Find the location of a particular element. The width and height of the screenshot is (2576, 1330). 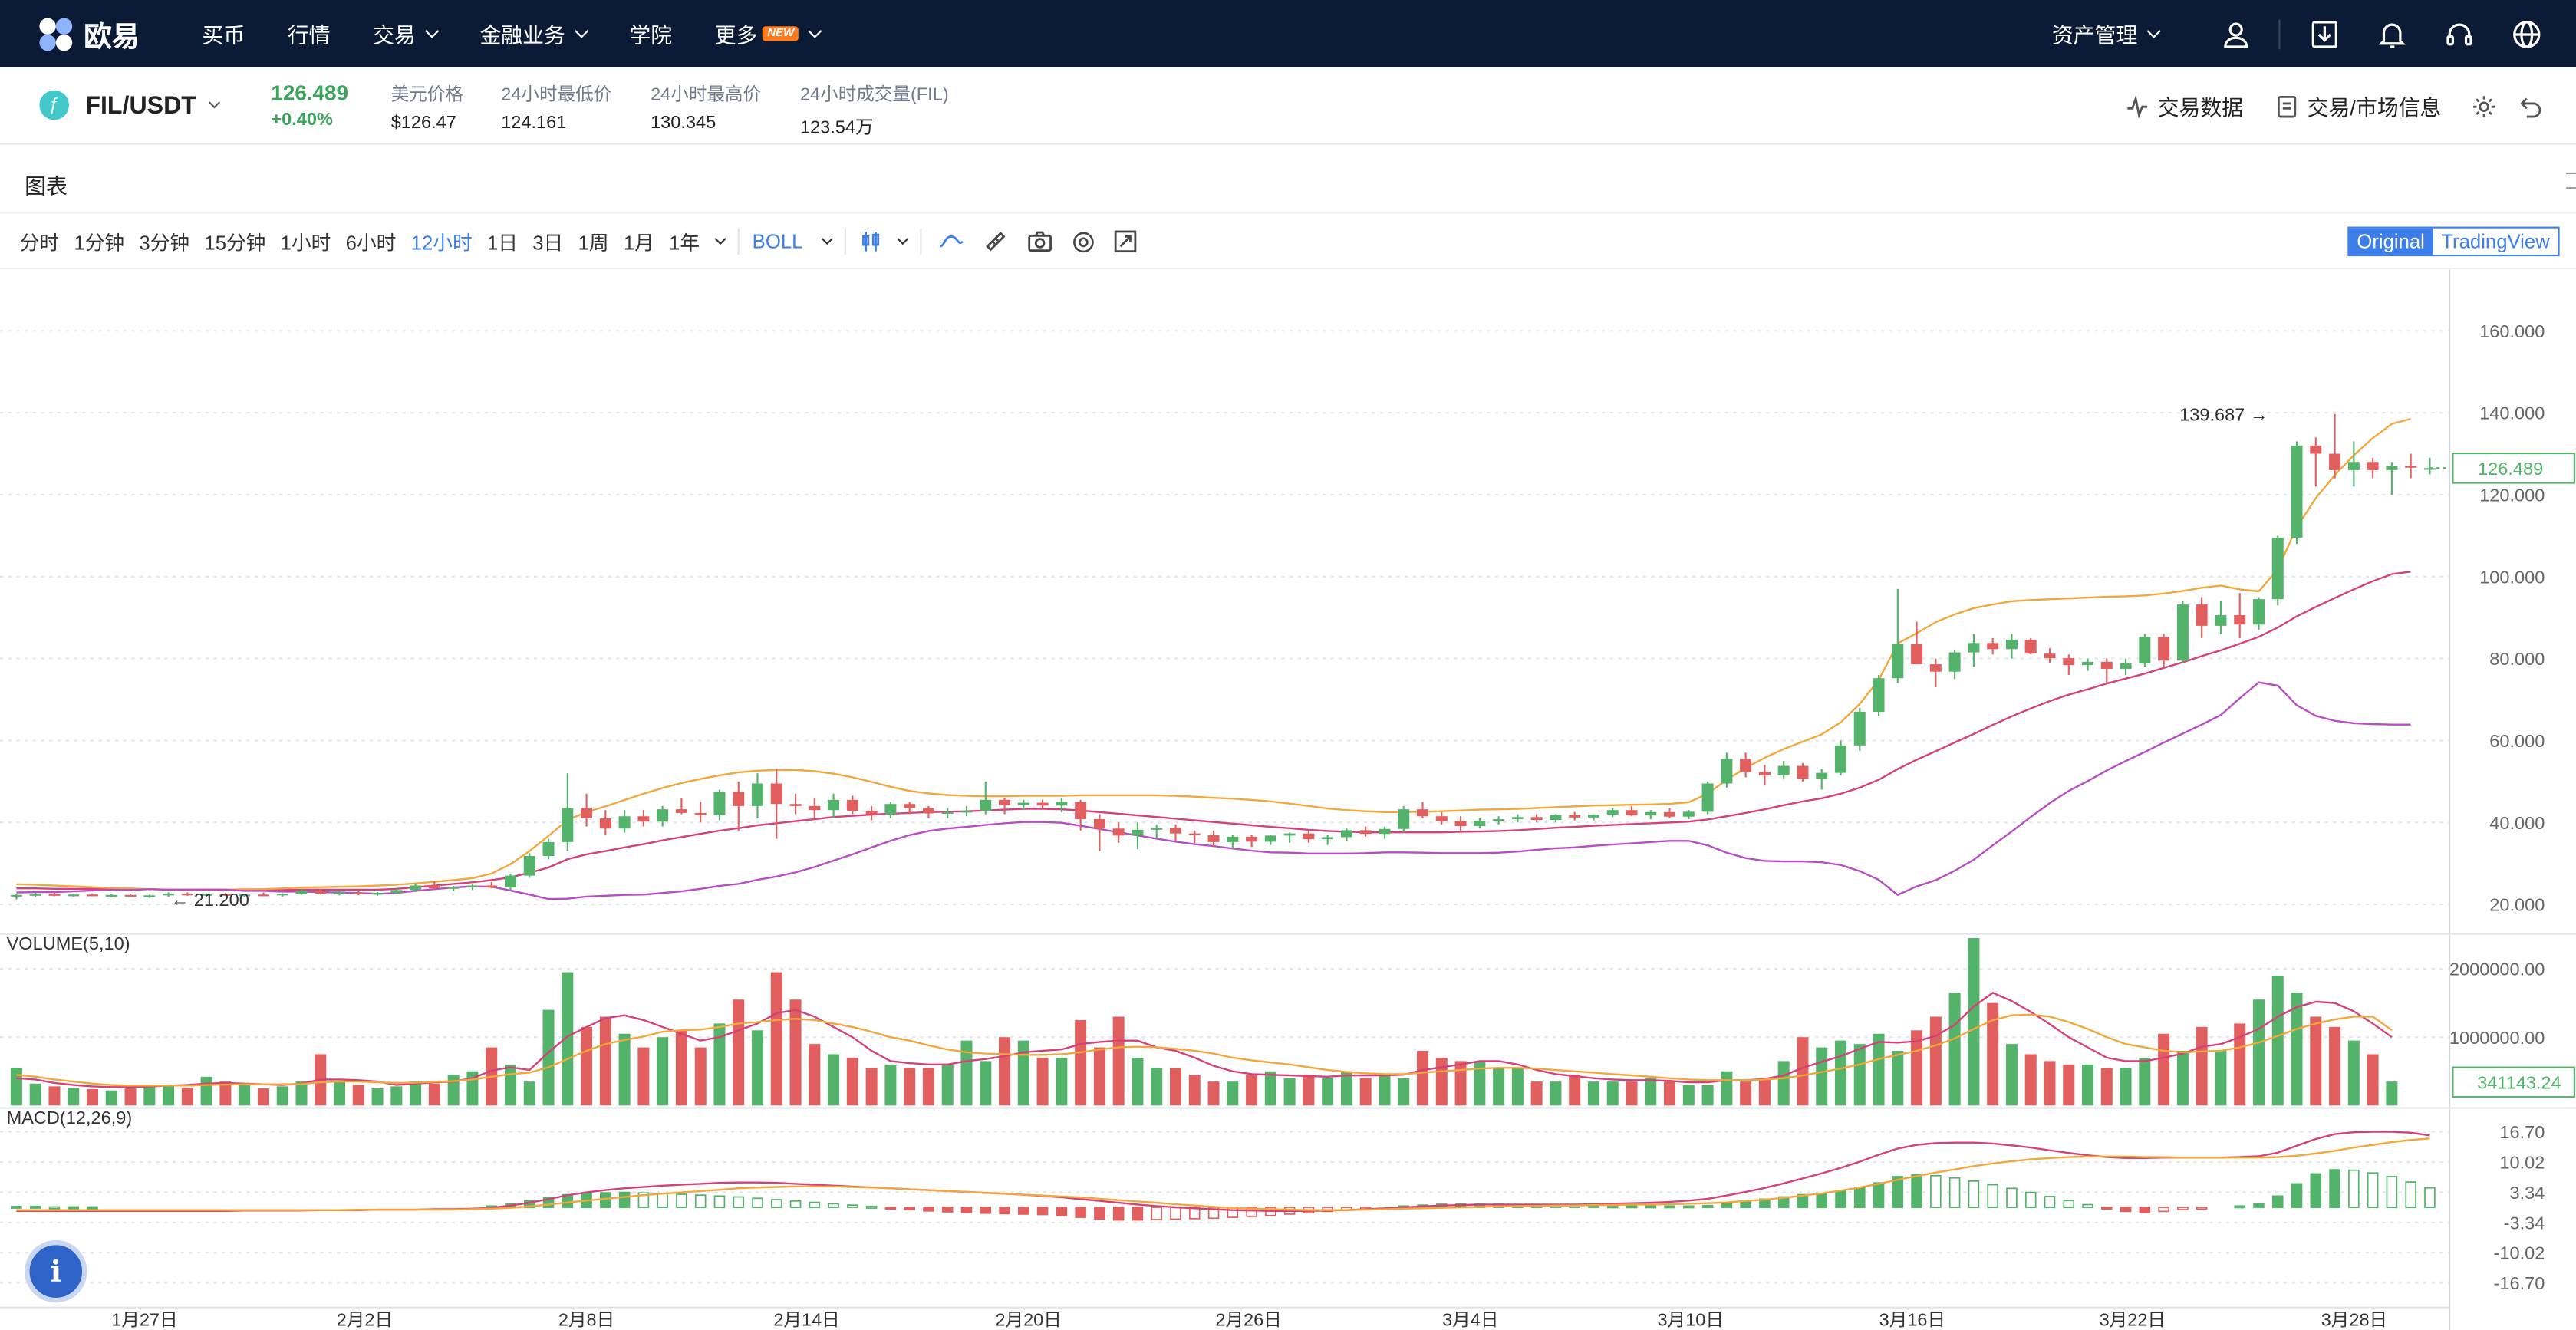

timeframe-0: 分时 is located at coordinates (39, 242).